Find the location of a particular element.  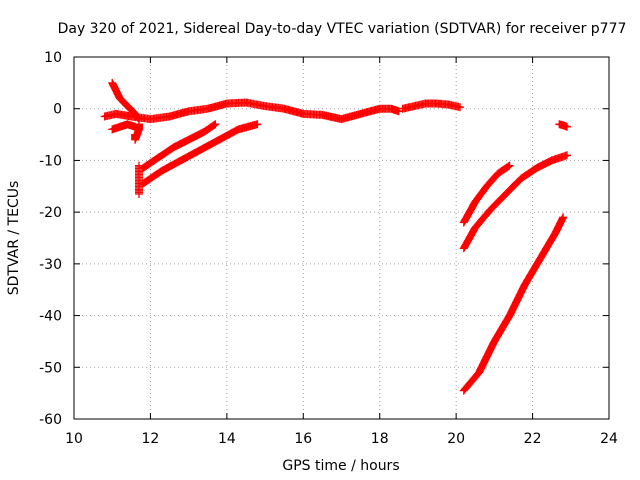

x-tick-label: 22 is located at coordinates (533, 439).